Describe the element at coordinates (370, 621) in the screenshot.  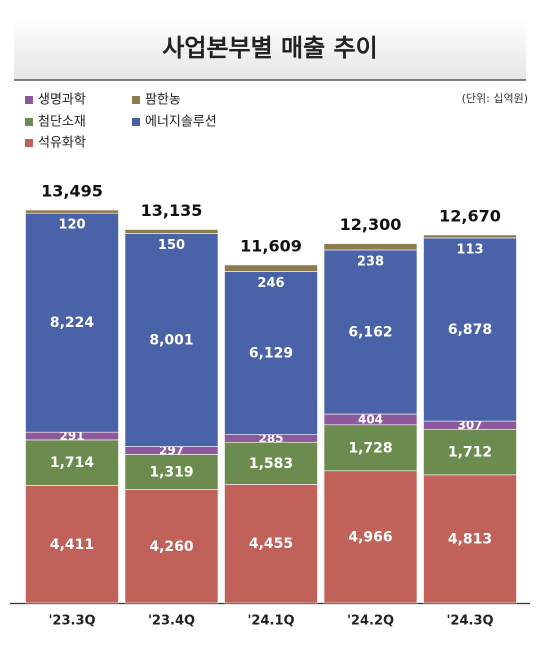
I see `x-tick-label: '24.2Q` at that location.